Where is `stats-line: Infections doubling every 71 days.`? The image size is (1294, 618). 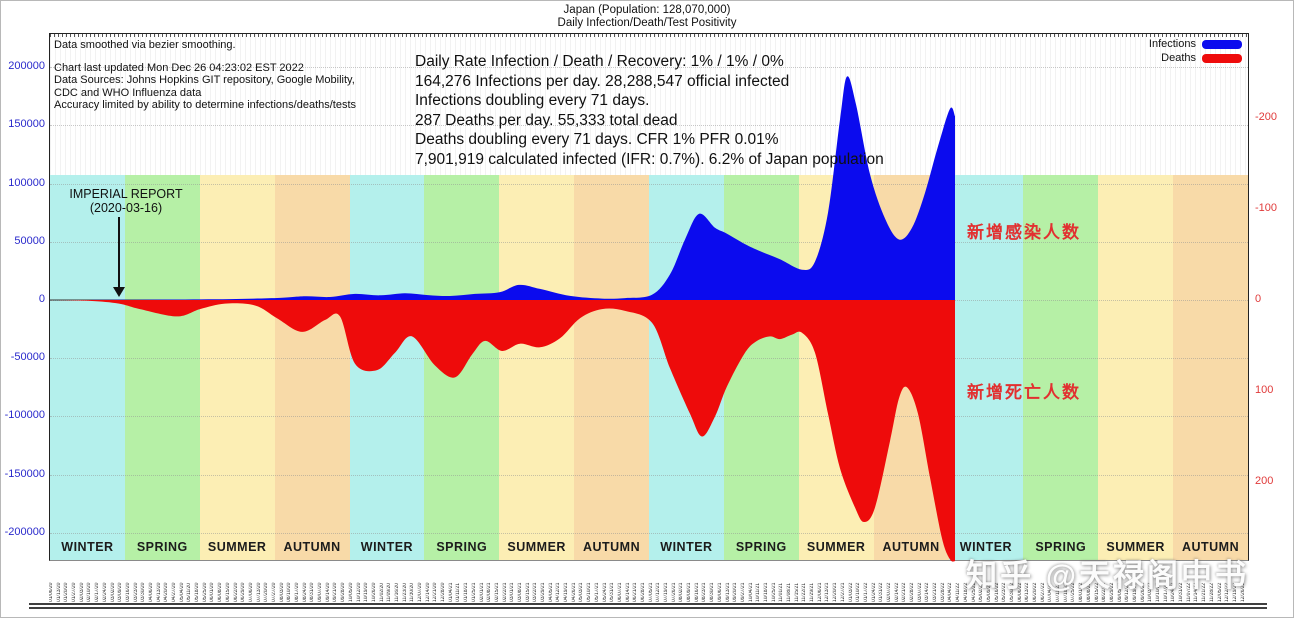
stats-line: Infections doubling every 71 days. is located at coordinates (532, 100).